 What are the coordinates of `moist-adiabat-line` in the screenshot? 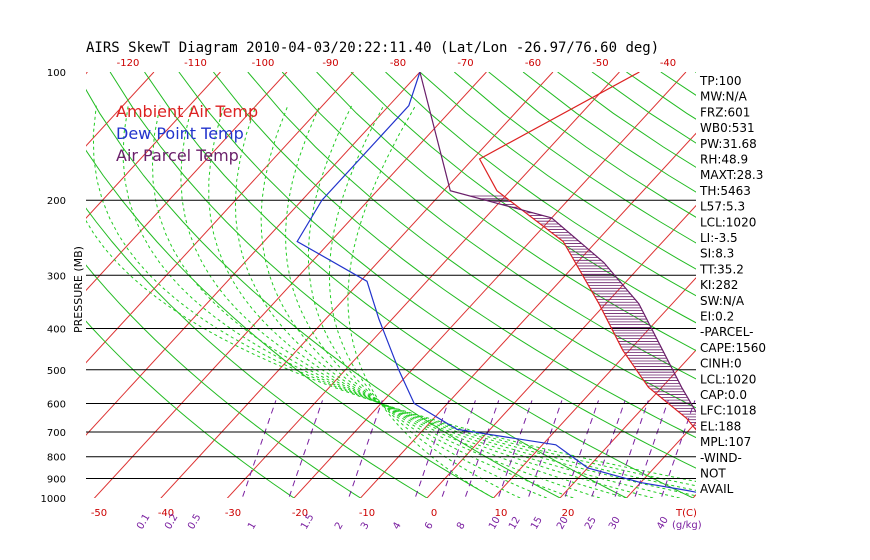 It's located at (420, 301).